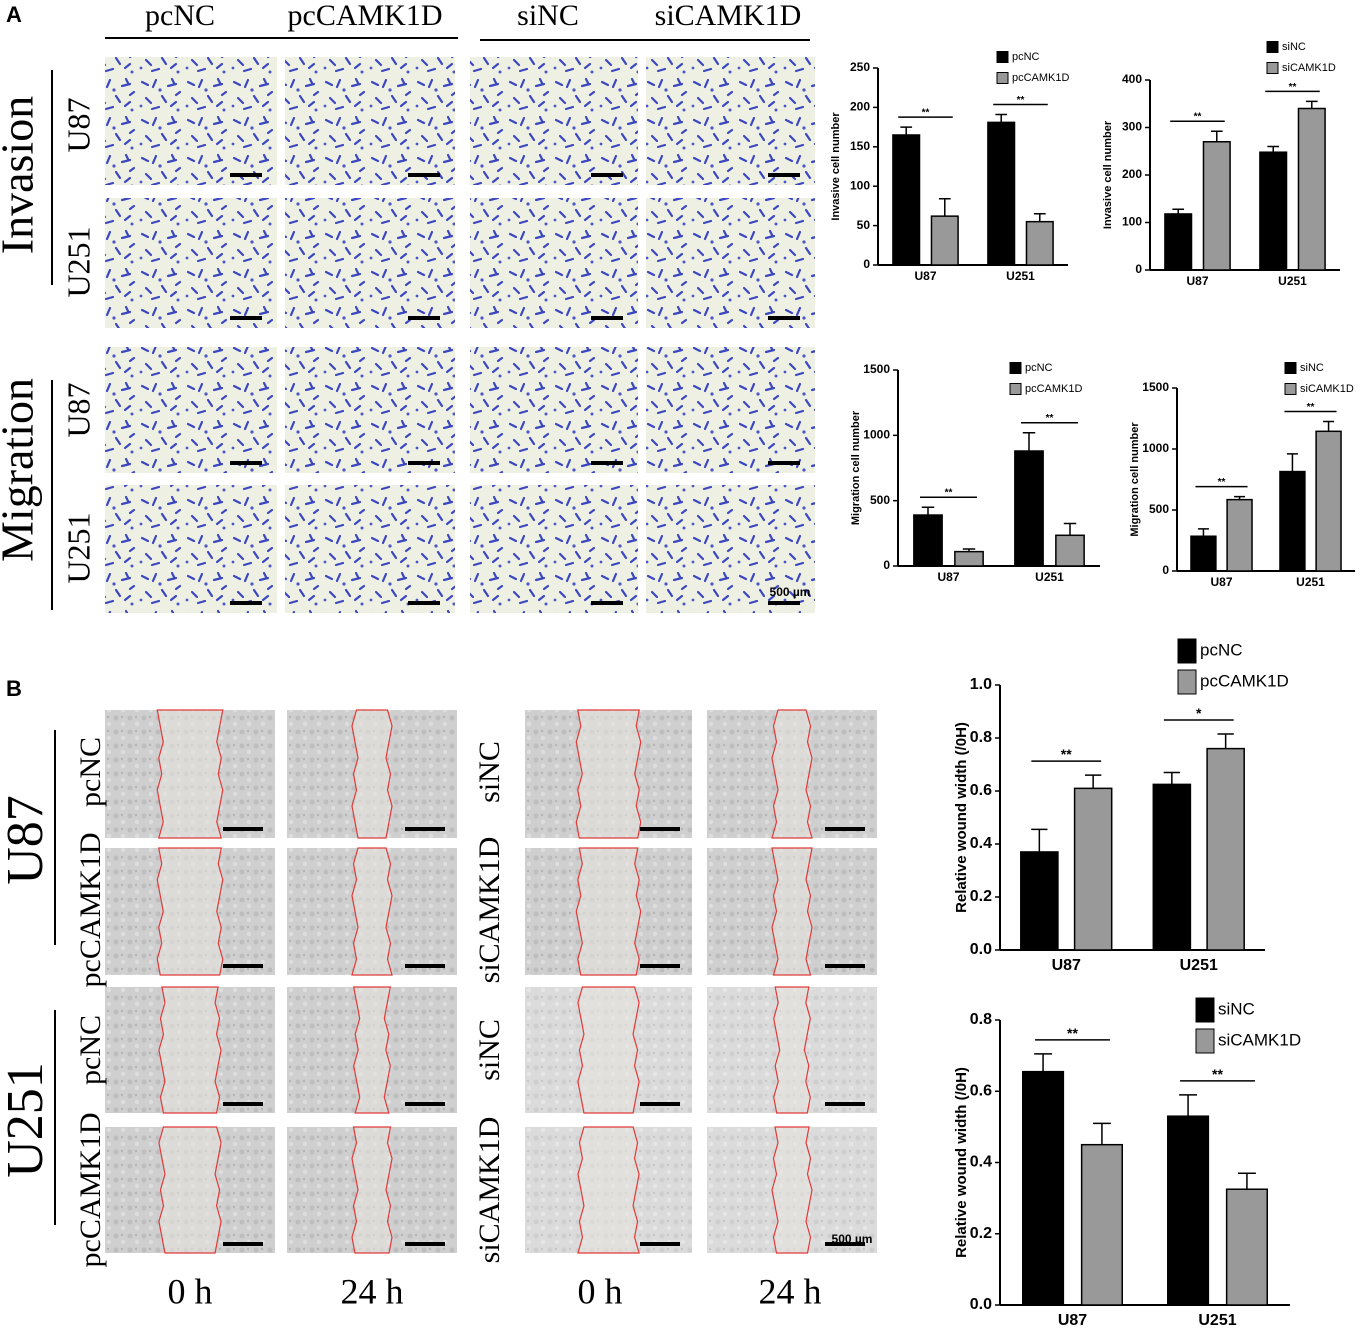 This screenshot has width=1371, height=1329. What do you see at coordinates (489, 1050) in the screenshot?
I see `label: siNC` at bounding box center [489, 1050].